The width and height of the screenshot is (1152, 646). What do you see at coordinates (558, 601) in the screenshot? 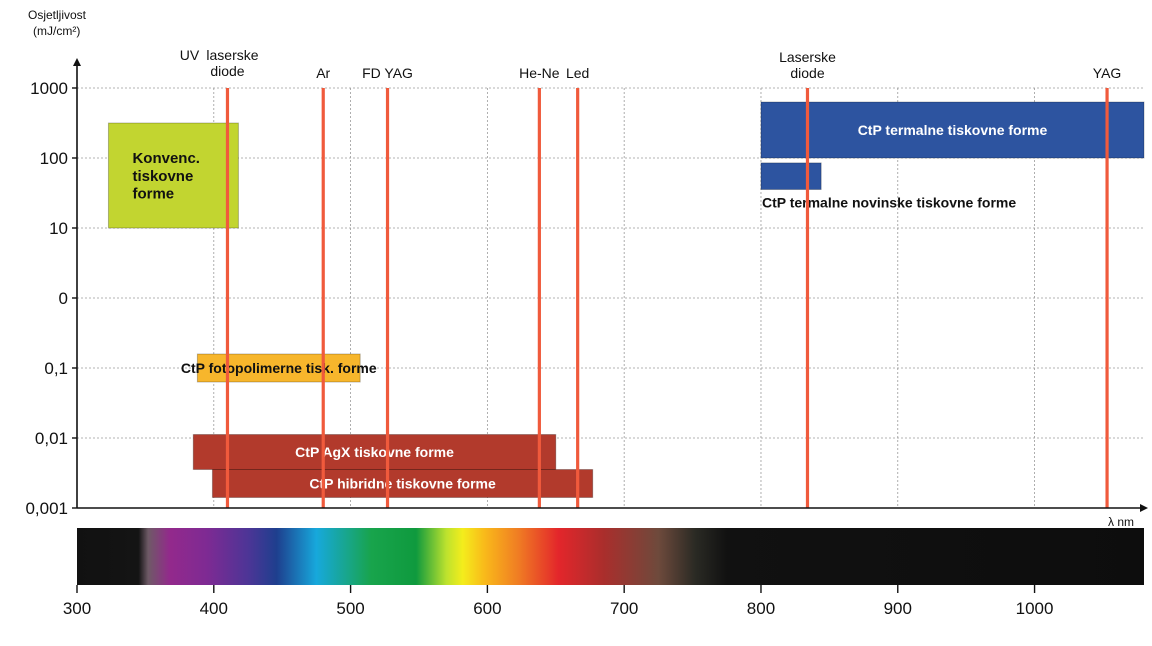
I see `x-tick-layer: 300 400 500 600 700 800 900 1000` at bounding box center [558, 601].